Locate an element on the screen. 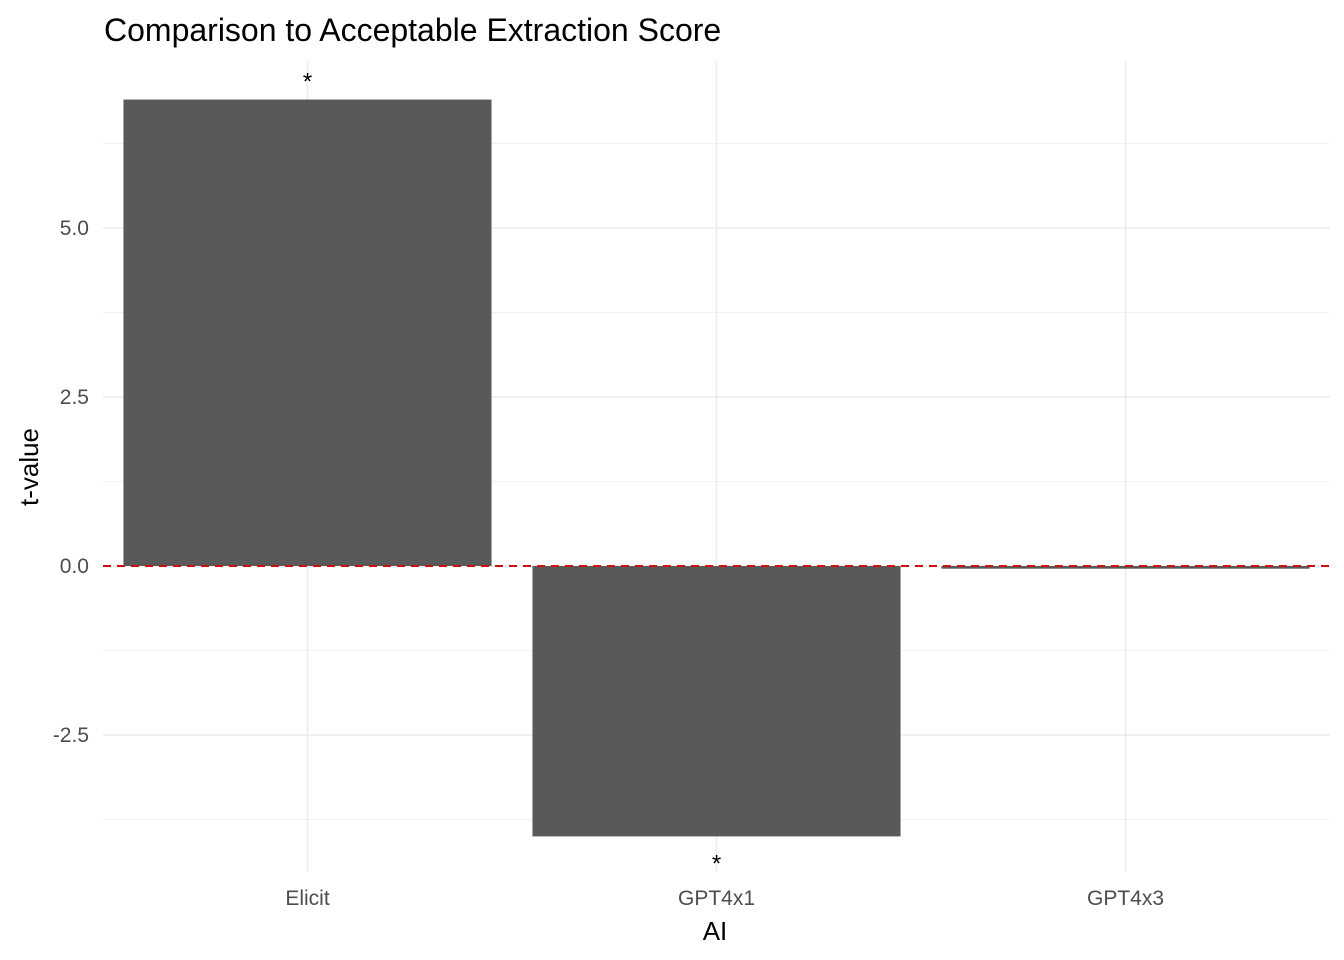 The height and width of the screenshot is (960, 1344). y-tick-label: 0.0 is located at coordinates (74, 566).